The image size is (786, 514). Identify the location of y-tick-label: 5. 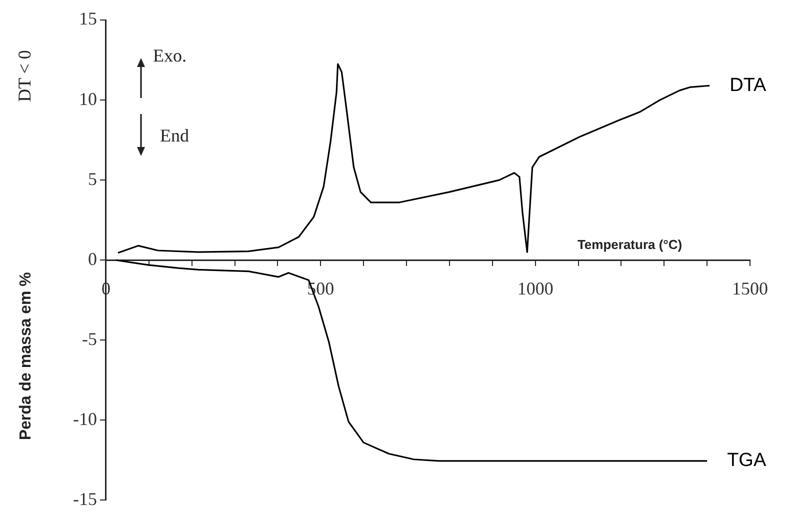
(92, 178).